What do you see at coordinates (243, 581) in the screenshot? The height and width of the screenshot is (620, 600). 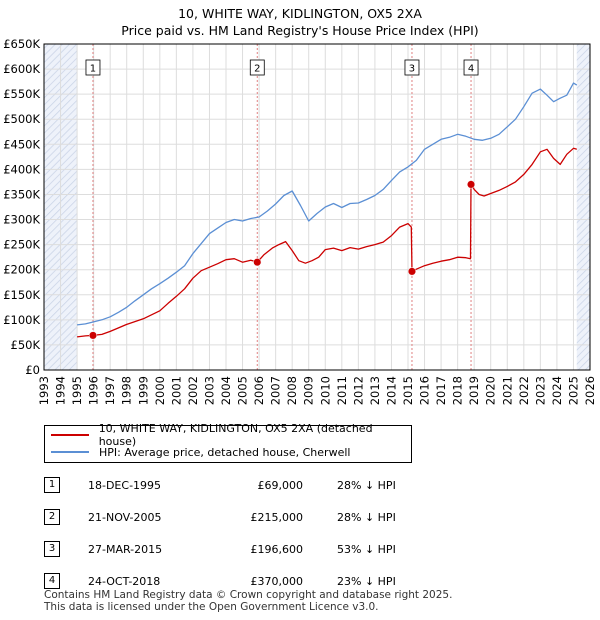 I see `table-row: 4 24-OCT-2018 £370,000 23% ↓ HPI` at bounding box center [243, 581].